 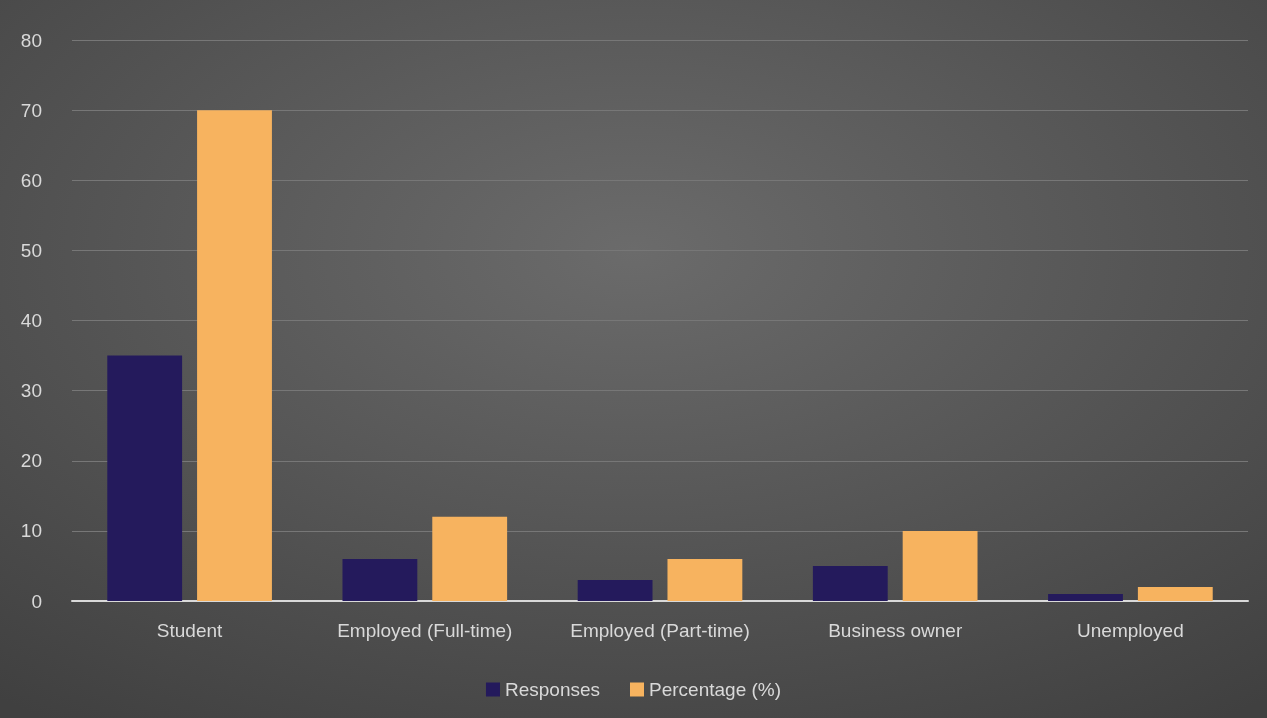 What do you see at coordinates (190, 630) in the screenshot?
I see `x-tick-label: Student` at bounding box center [190, 630].